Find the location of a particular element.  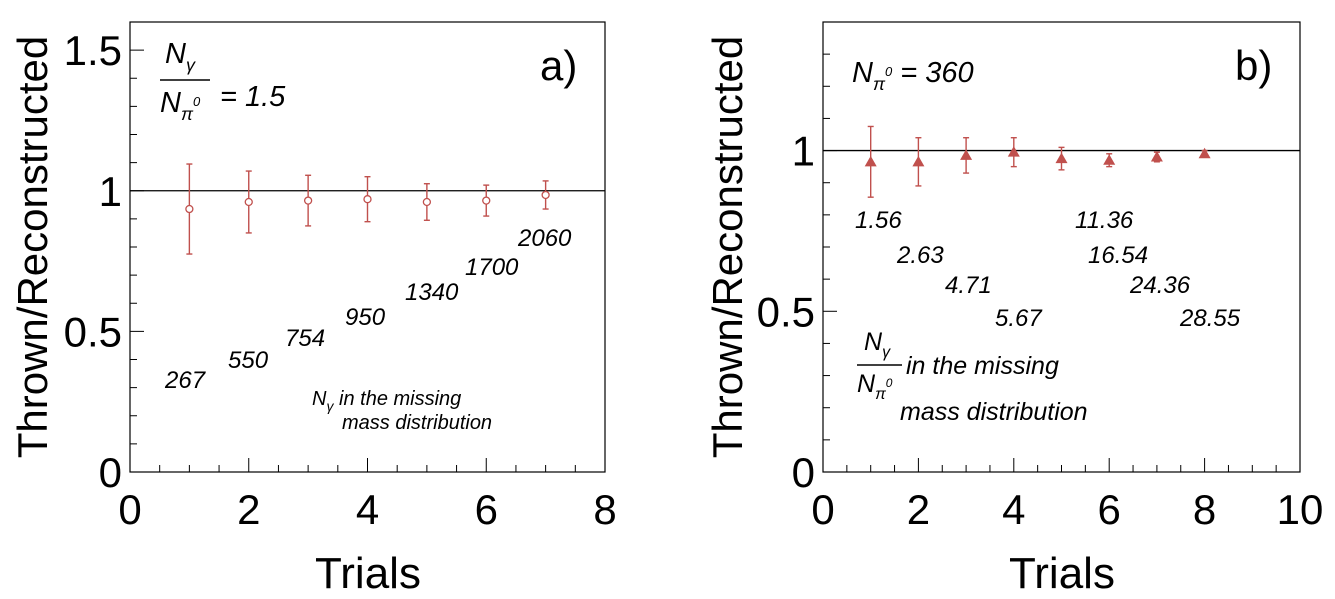

fn-num-symbol: N is located at coordinates (873, 342).